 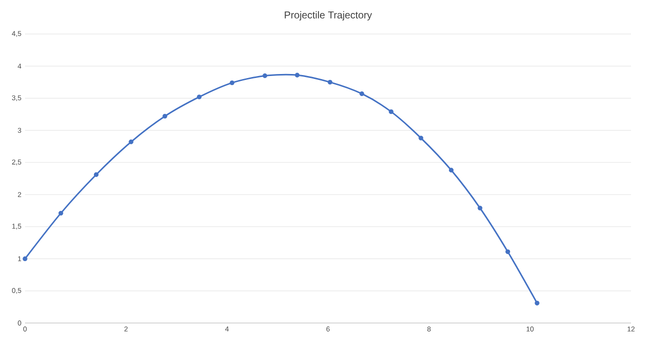 I want to click on chart-title: Projectile Trajectory, so click(x=328, y=15).